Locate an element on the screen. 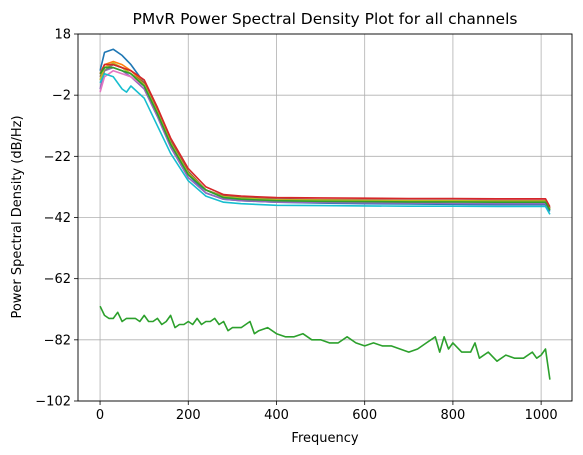 This screenshot has height=455, width=583. y-tick-label: −22 is located at coordinates (57, 157).